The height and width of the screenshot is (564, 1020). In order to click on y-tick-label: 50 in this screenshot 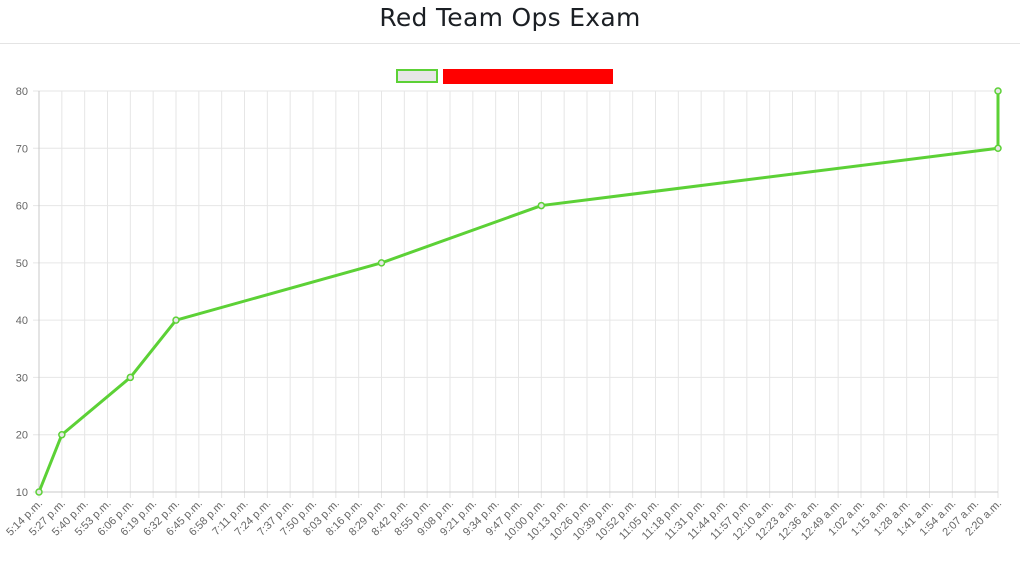, I will do `click(22, 264)`.